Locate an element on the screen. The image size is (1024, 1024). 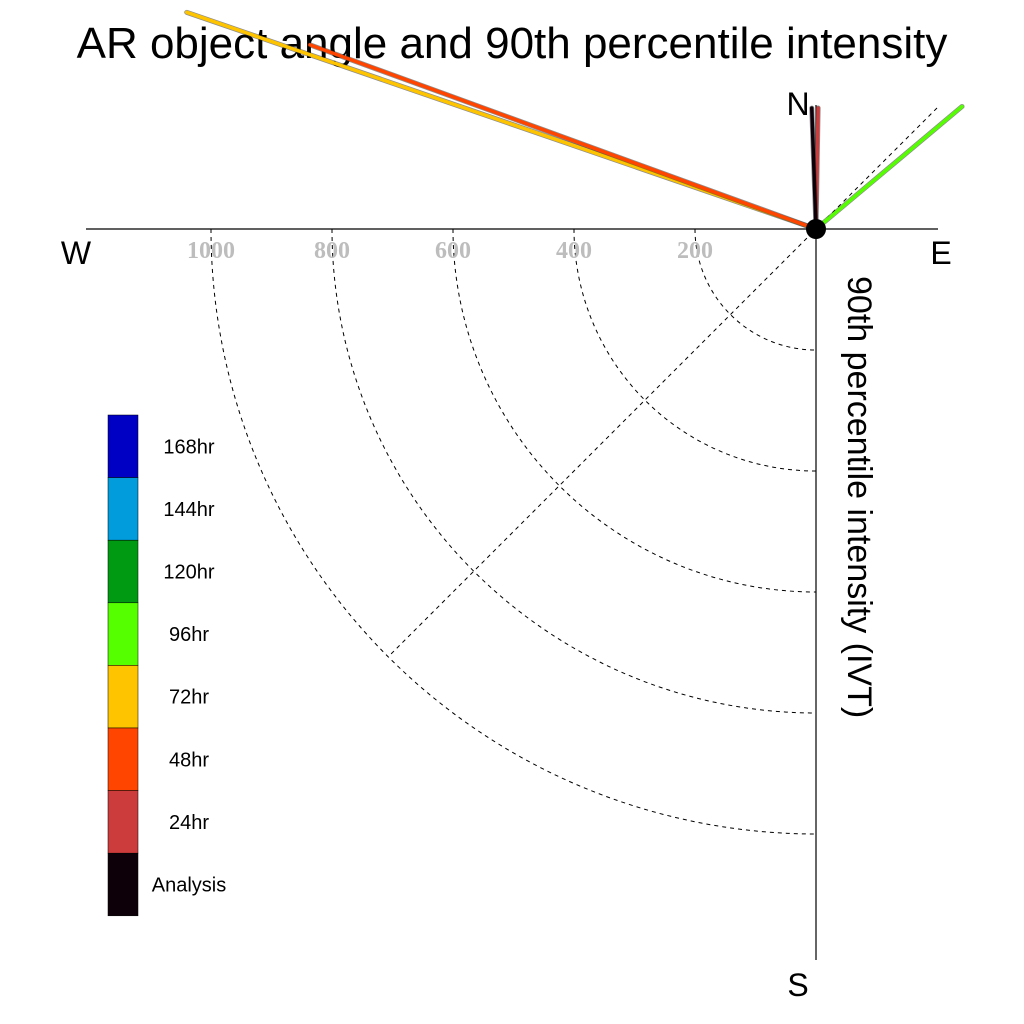
compass-east-label: E is located at coordinates (940, 253).